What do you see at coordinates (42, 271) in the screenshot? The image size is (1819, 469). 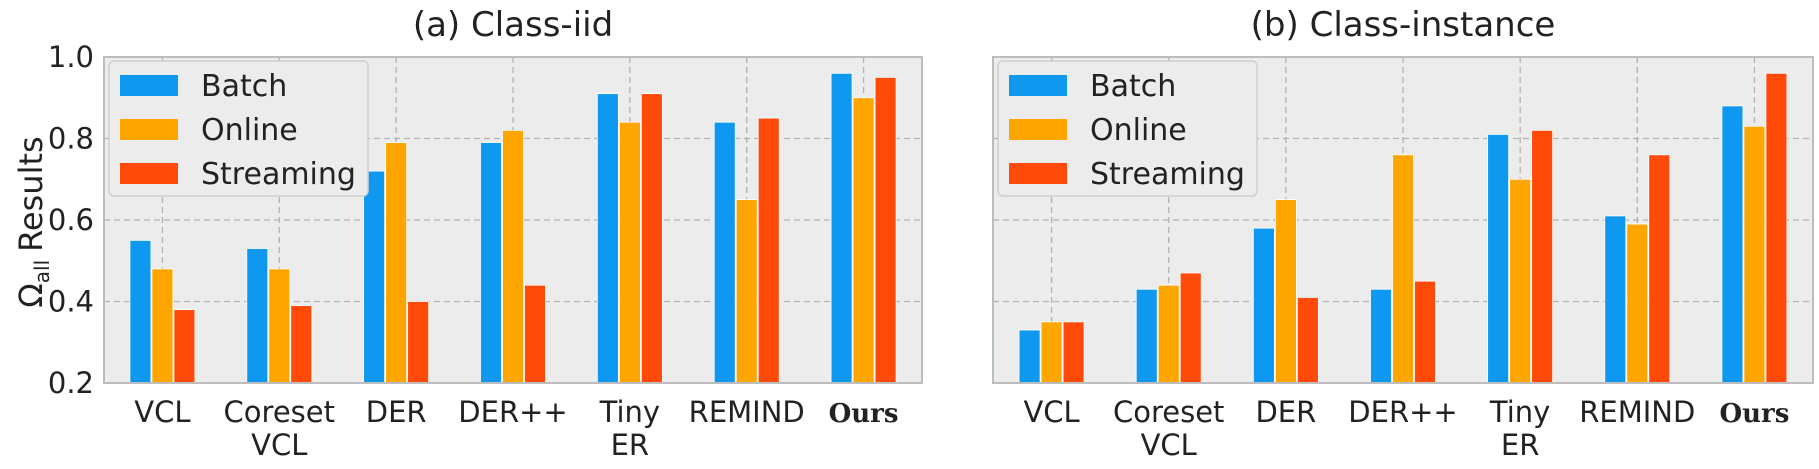 I see `y-axis-label-subscript: all` at bounding box center [42, 271].